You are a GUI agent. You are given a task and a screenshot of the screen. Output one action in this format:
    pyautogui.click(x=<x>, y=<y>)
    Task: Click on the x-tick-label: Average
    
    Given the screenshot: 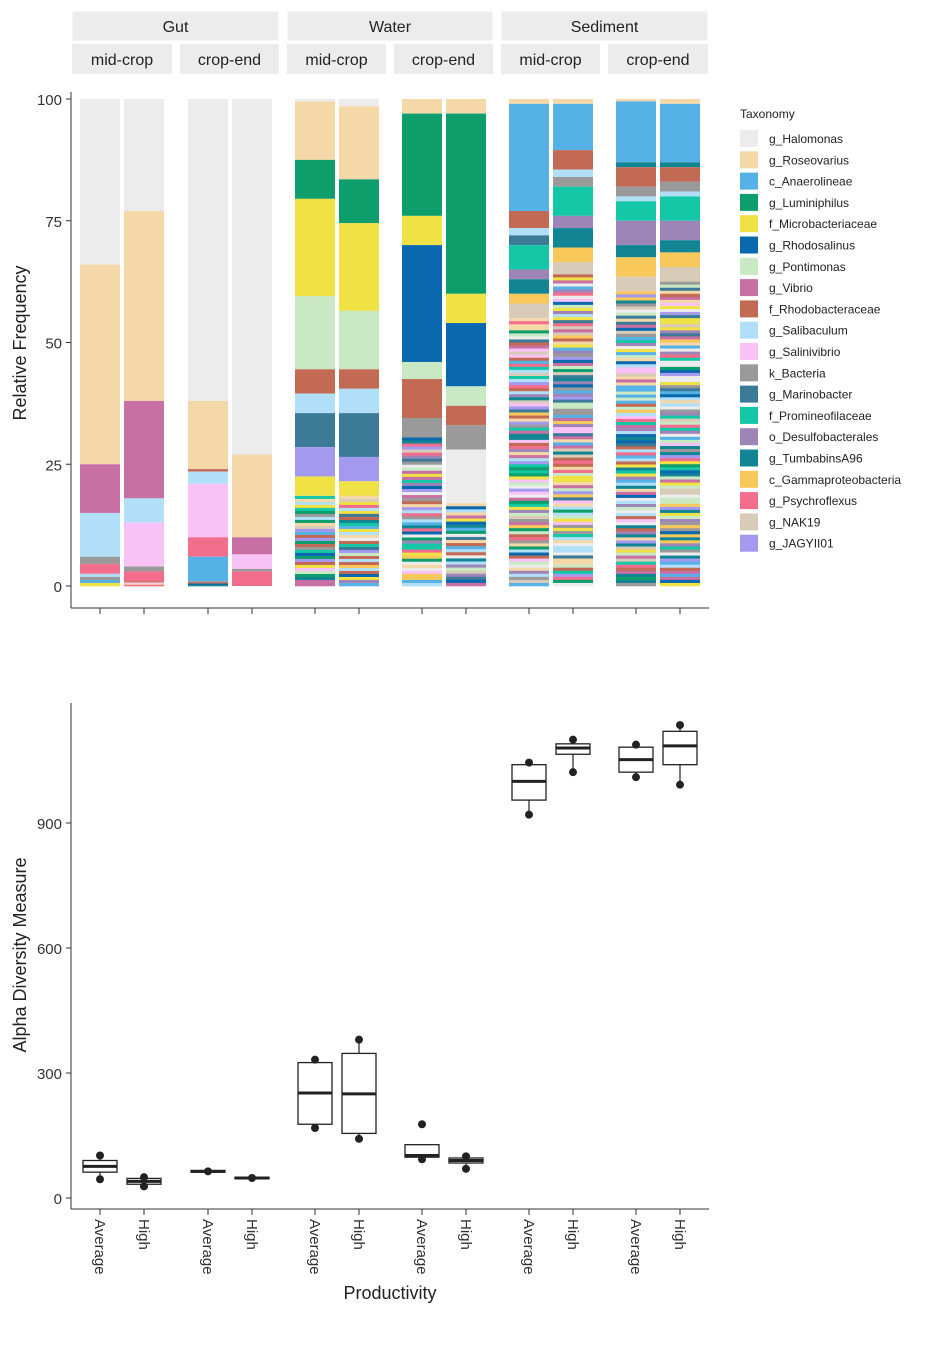 What is the action you would take?
    pyautogui.click(x=635, y=1247)
    